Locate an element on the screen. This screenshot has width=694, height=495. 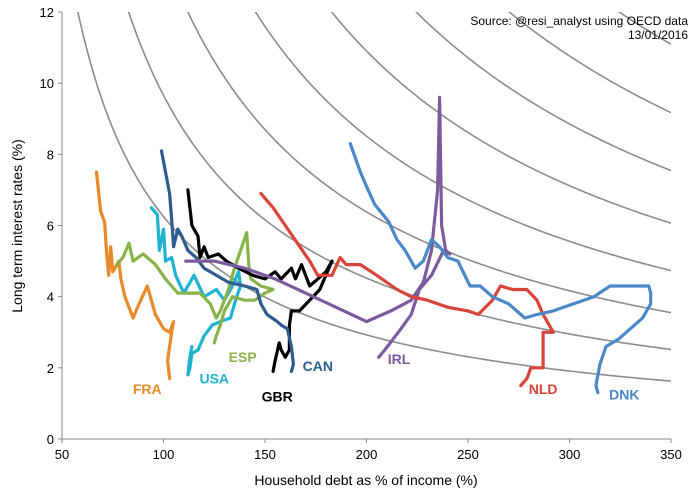
x-tick-label: 150 is located at coordinates (265, 454).